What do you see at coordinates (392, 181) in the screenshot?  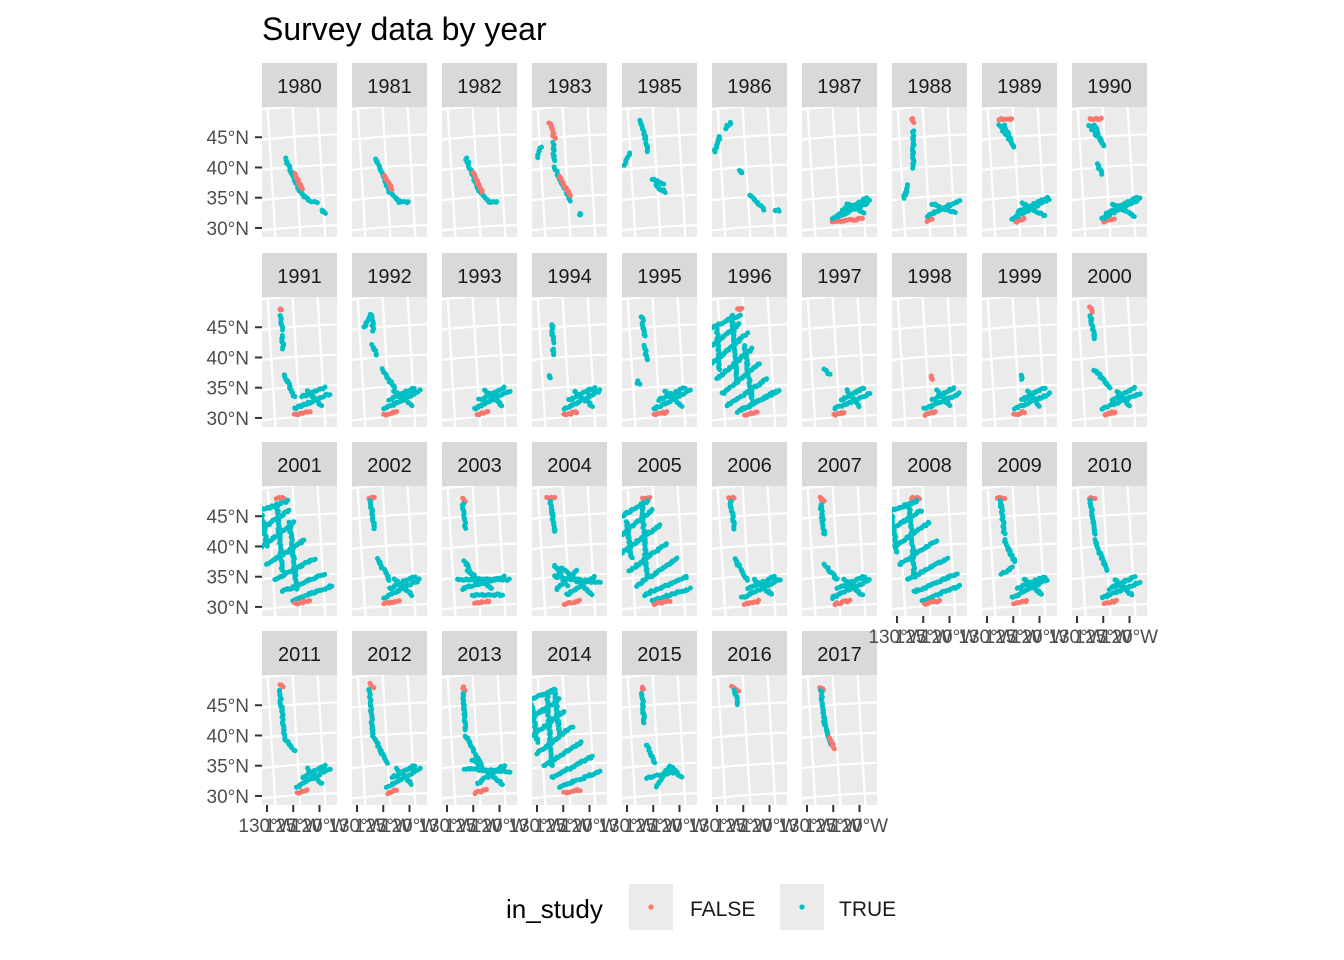 I see `survey-points` at bounding box center [392, 181].